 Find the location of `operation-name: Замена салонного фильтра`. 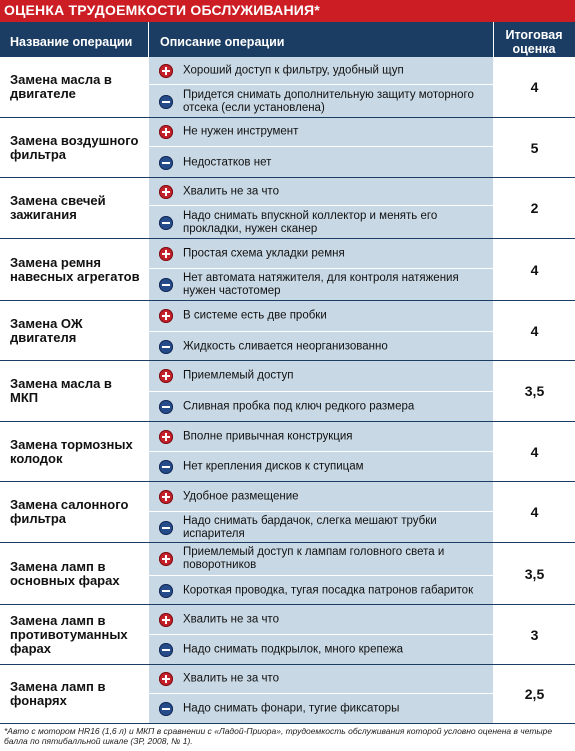

operation-name: Замена салонного фильтра is located at coordinates (69, 511).